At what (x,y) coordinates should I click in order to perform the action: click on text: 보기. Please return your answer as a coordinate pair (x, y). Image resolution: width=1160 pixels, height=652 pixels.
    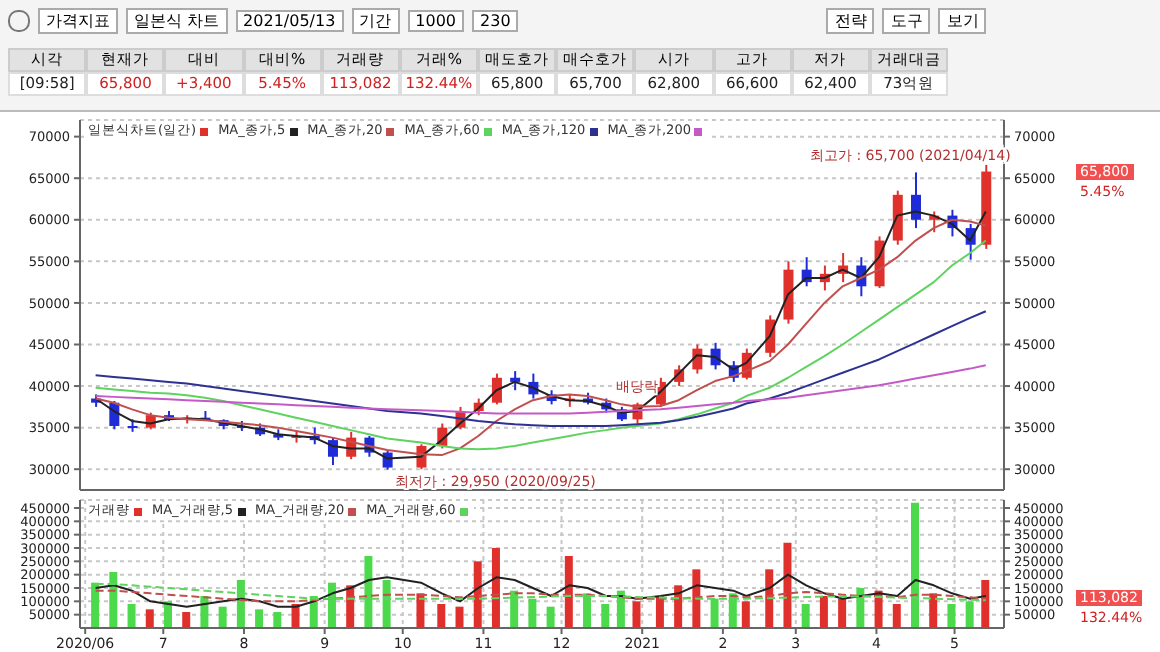
    Looking at the image, I should click on (962, 20).